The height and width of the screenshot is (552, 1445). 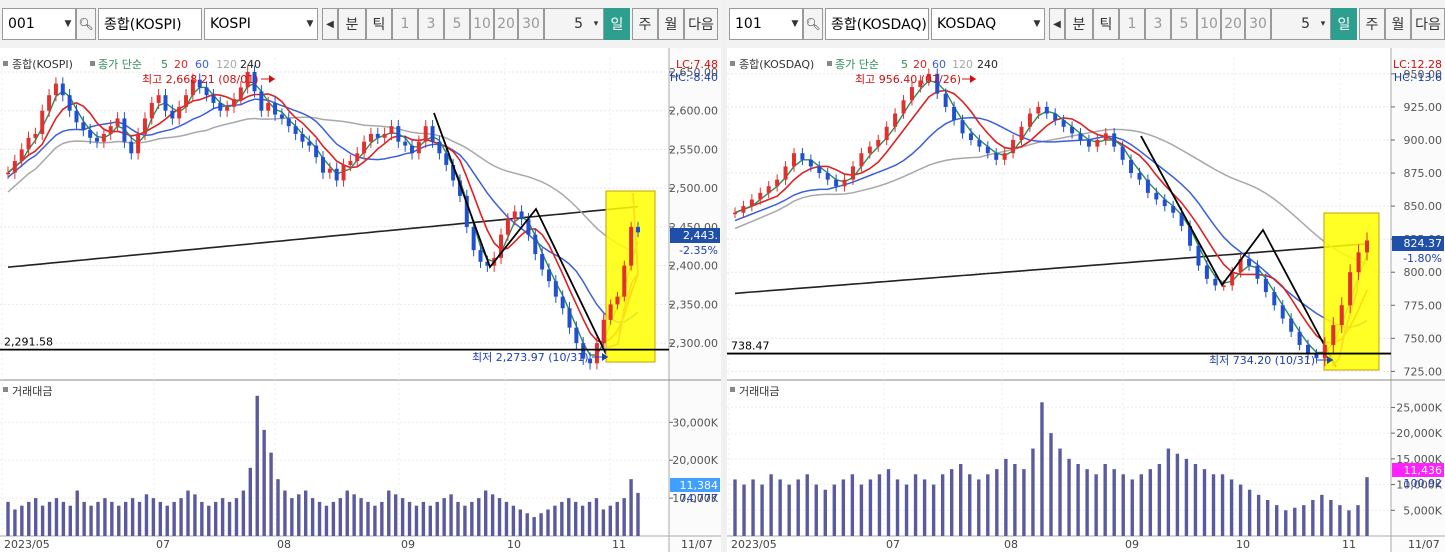 I want to click on date-axis-tick: 11/07, so click(x=1424, y=544).